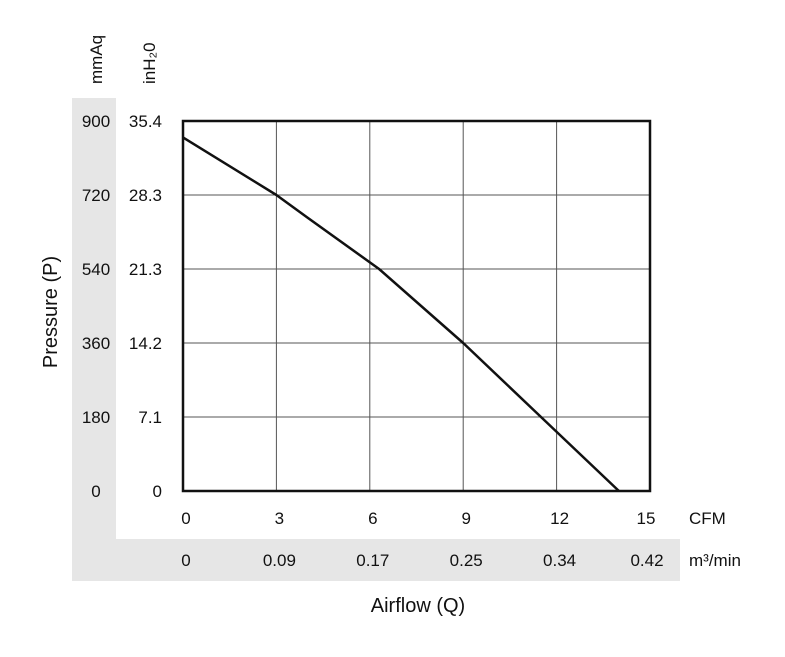  I want to click on x-tick-label-primary: 12, so click(559, 518).